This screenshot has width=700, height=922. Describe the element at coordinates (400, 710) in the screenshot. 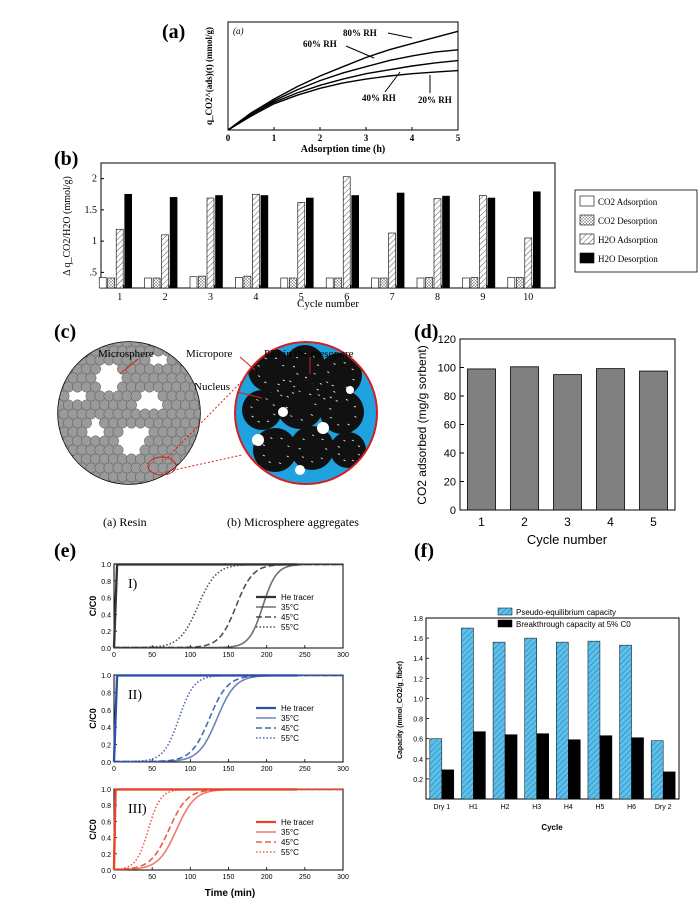

I see `panel-f-ylabel: Capacity (mmol_CO2/g_fiber)` at that location.